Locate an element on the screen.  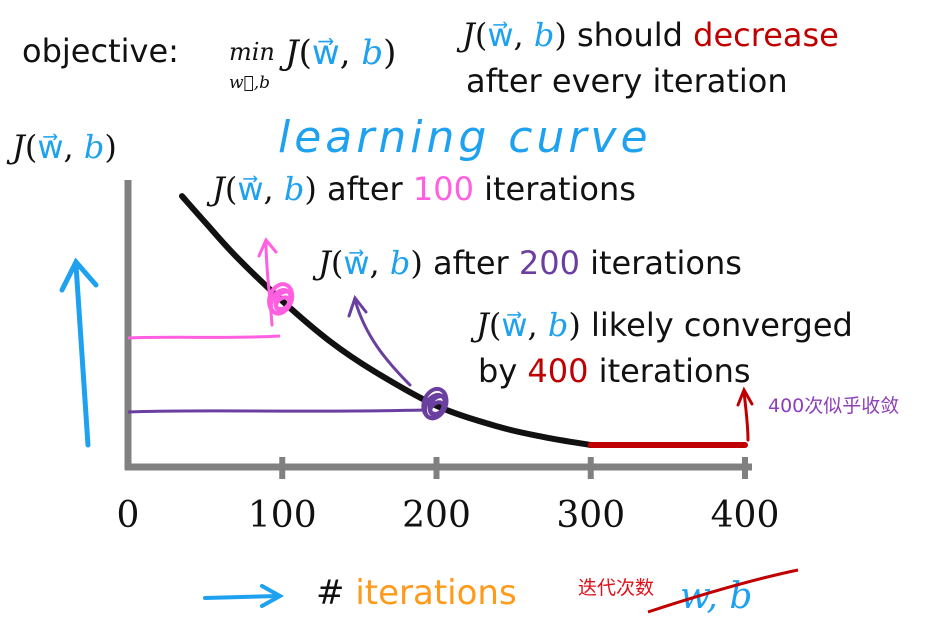
x-tick-label: 0 is located at coordinates (128, 515).